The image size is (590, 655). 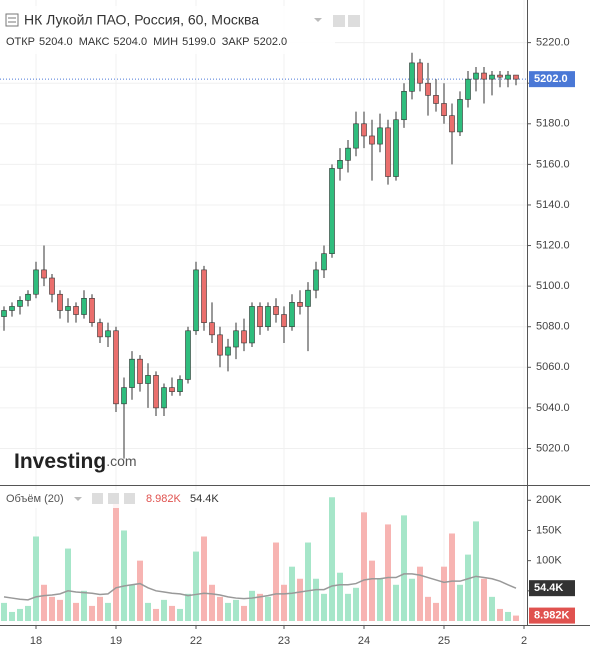 I want to click on x-tick-label: 25, so click(x=444, y=641).